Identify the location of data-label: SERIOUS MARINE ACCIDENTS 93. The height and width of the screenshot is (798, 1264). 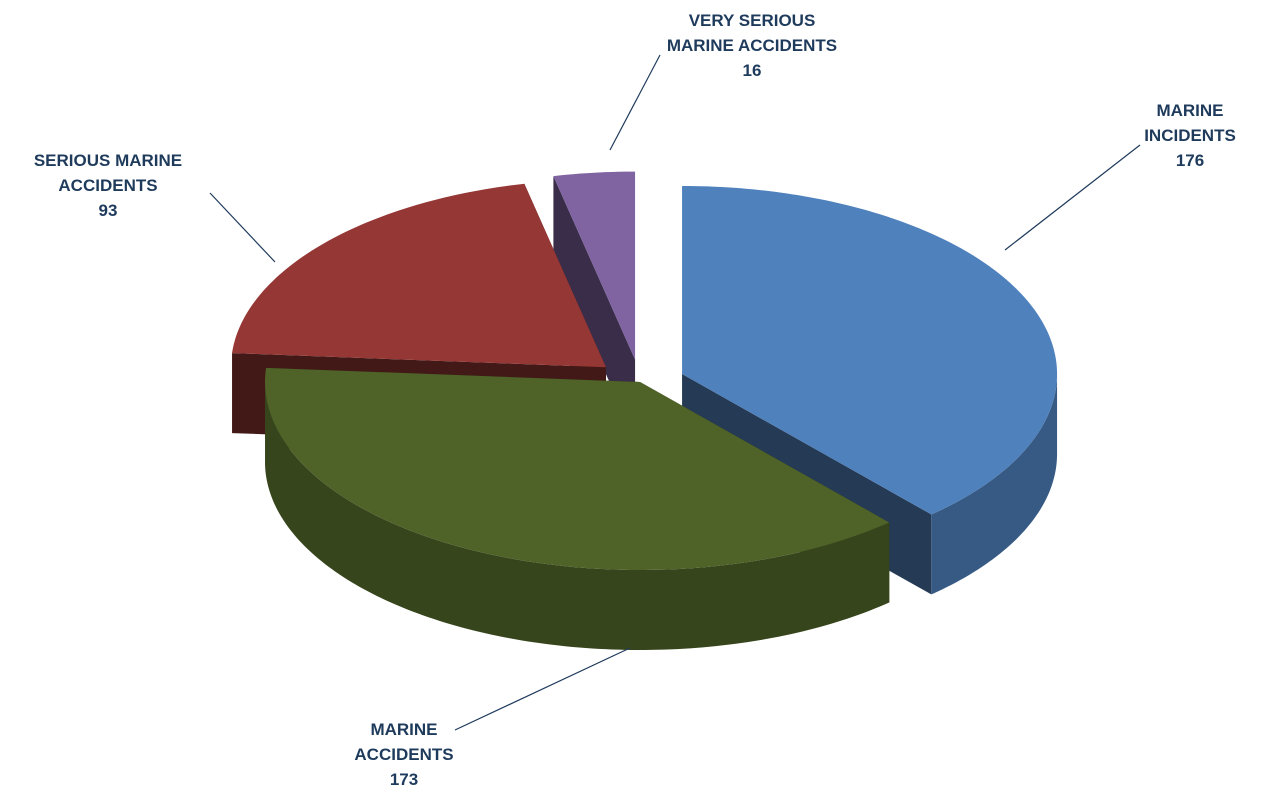
(108, 185).